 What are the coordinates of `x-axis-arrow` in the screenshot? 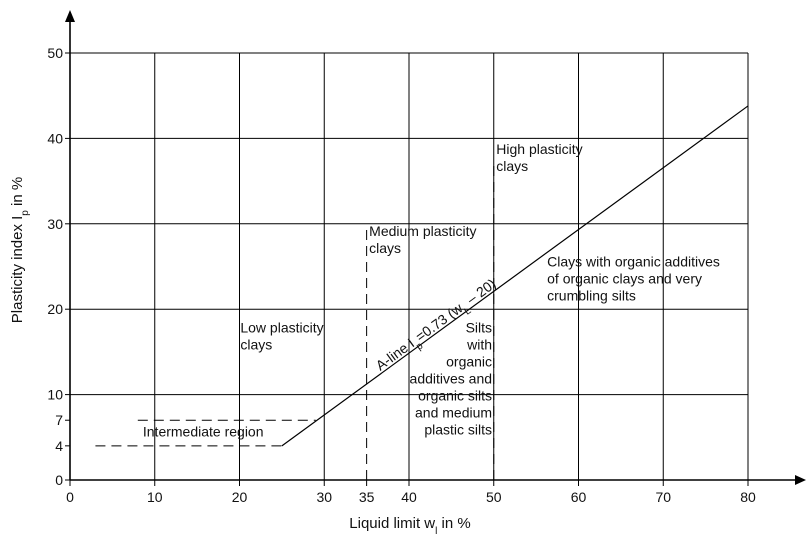 It's located at (800, 480).